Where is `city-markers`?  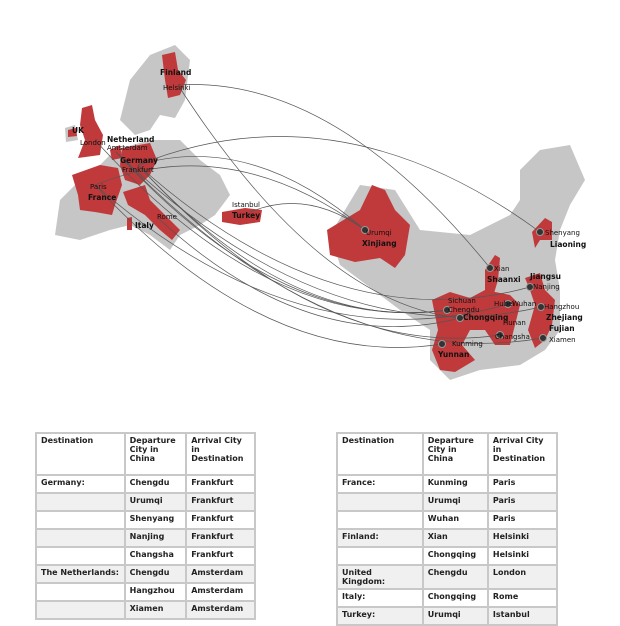 city-markers is located at coordinates (454, 287).